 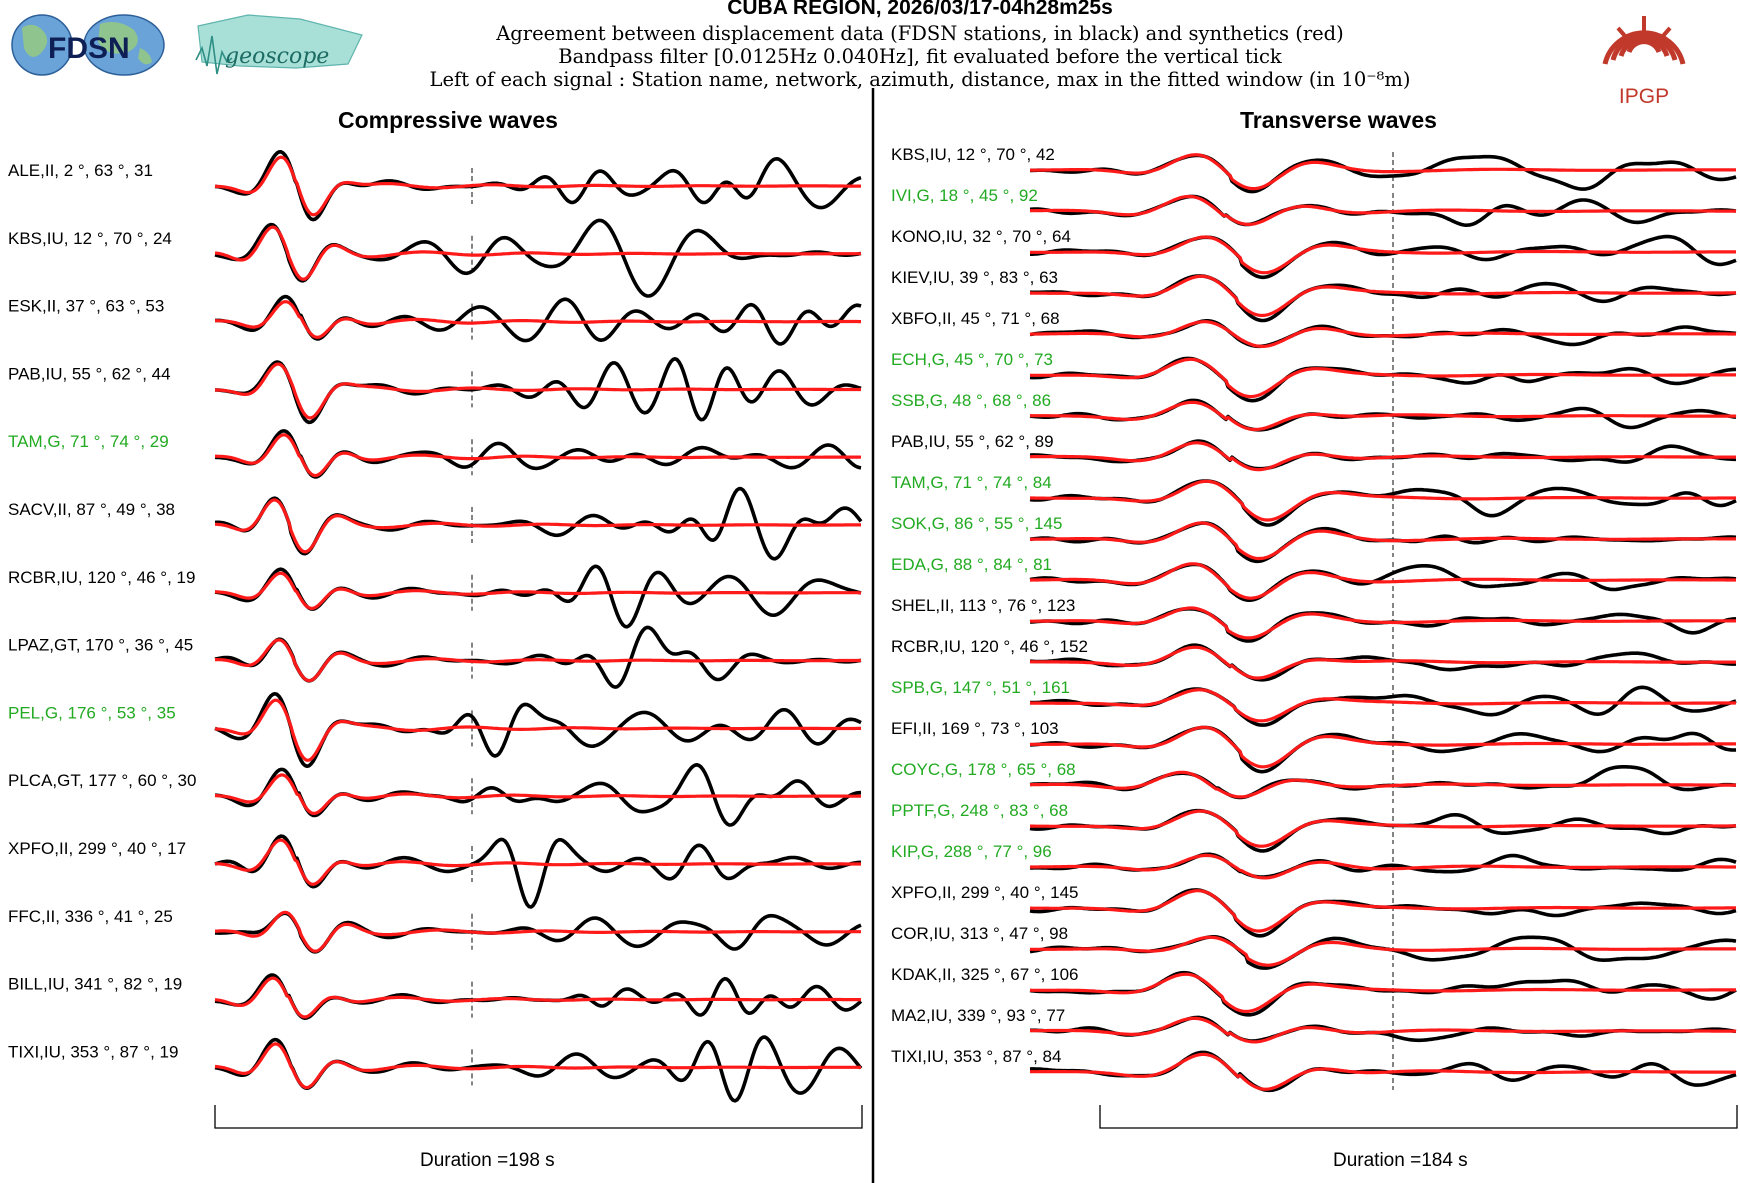 I want to click on station-label: FFC,II, 336 °, 41 °, 25, so click(x=90, y=916).